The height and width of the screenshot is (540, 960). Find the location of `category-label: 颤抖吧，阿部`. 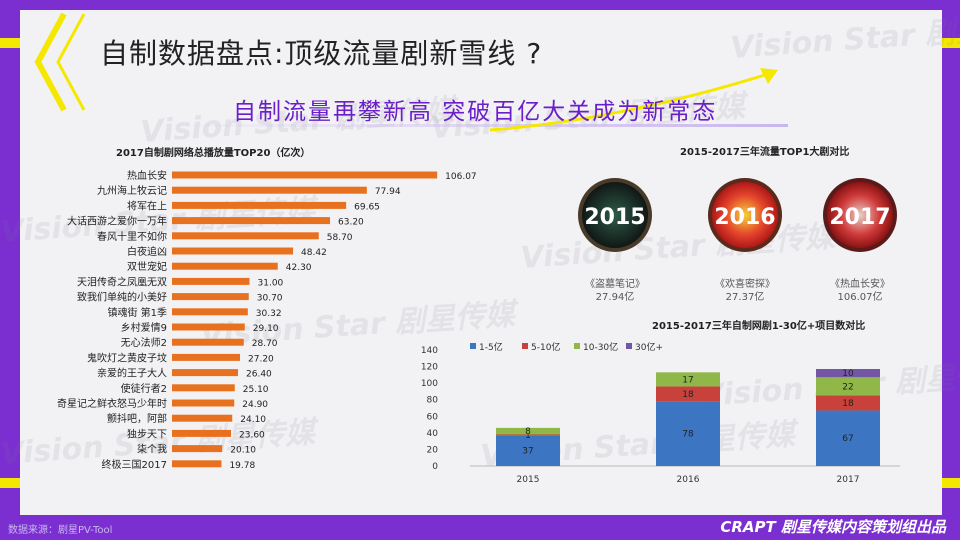

category-label: 颤抖吧，阿部 is located at coordinates (137, 418).